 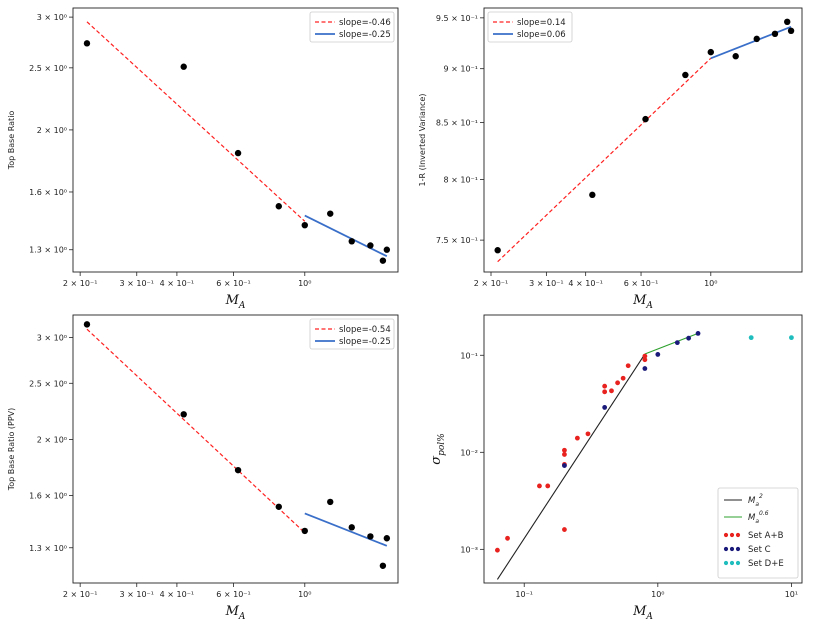 What do you see at coordinates (365, 330) in the screenshot?
I see `legend-label: slope=-0.54` at bounding box center [365, 330].